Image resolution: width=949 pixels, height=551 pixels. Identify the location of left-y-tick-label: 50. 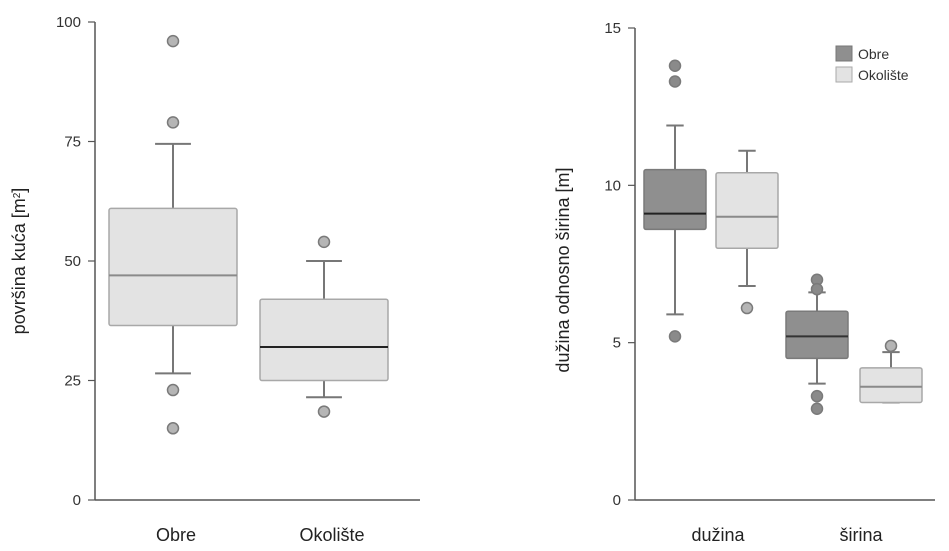
(72, 261).